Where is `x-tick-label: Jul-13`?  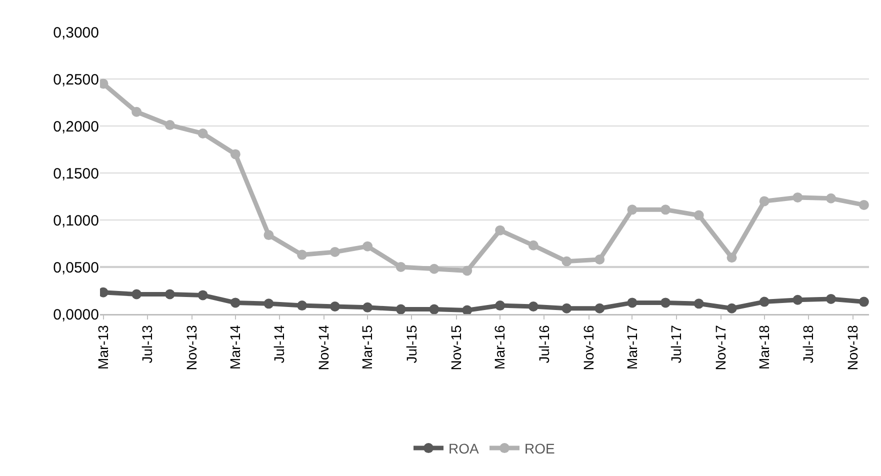
x-tick-label: Jul-13 is located at coordinates (146, 344).